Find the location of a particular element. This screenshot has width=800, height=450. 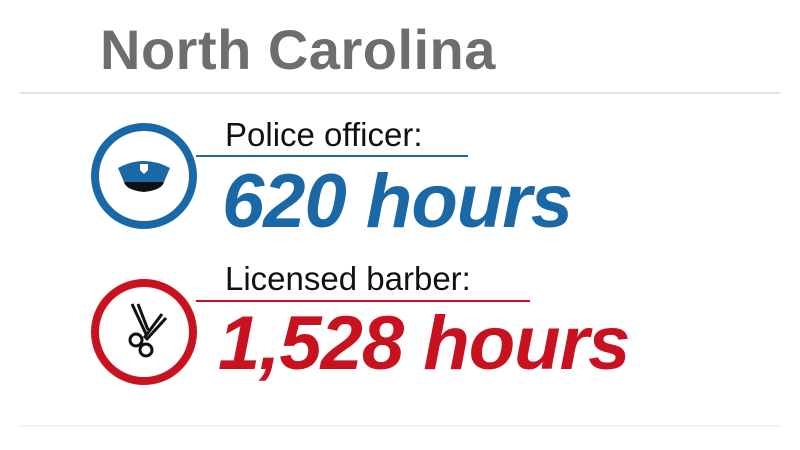

police-rule is located at coordinates (332, 156).